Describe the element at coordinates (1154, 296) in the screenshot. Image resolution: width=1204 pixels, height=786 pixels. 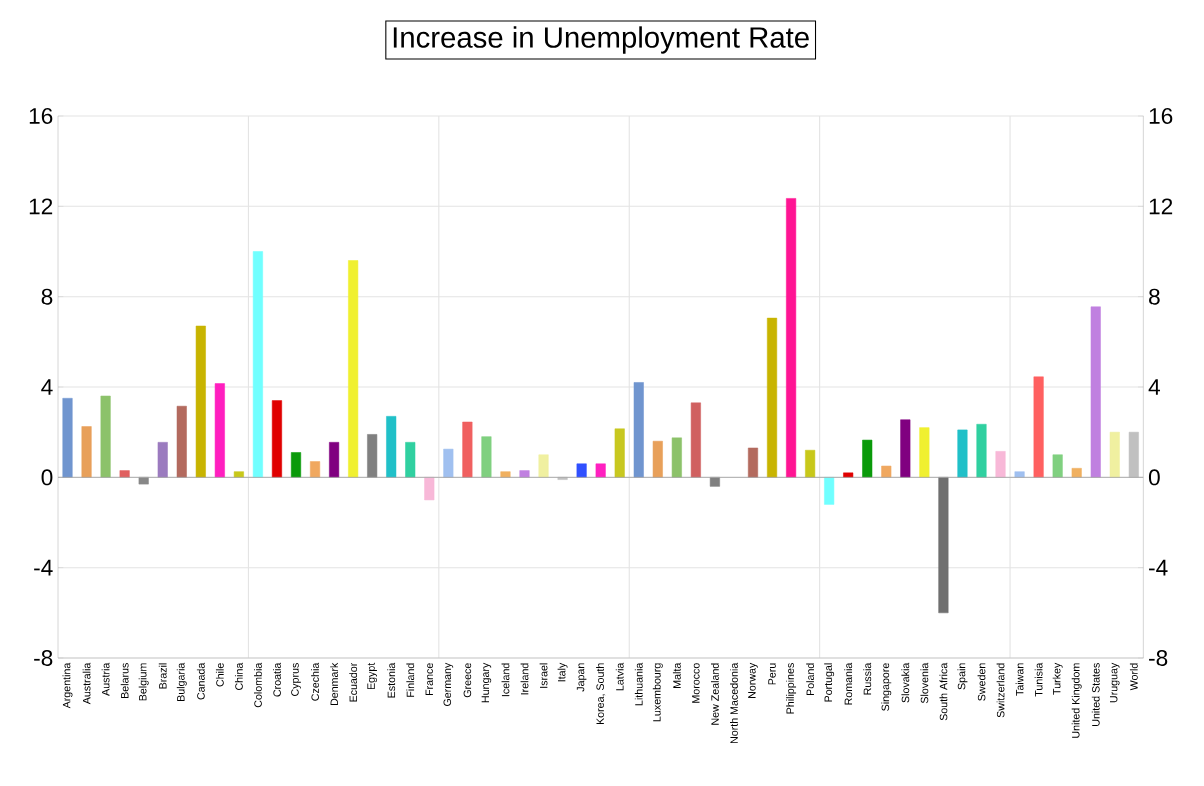
I see `y2-tick-label: 8` at that location.